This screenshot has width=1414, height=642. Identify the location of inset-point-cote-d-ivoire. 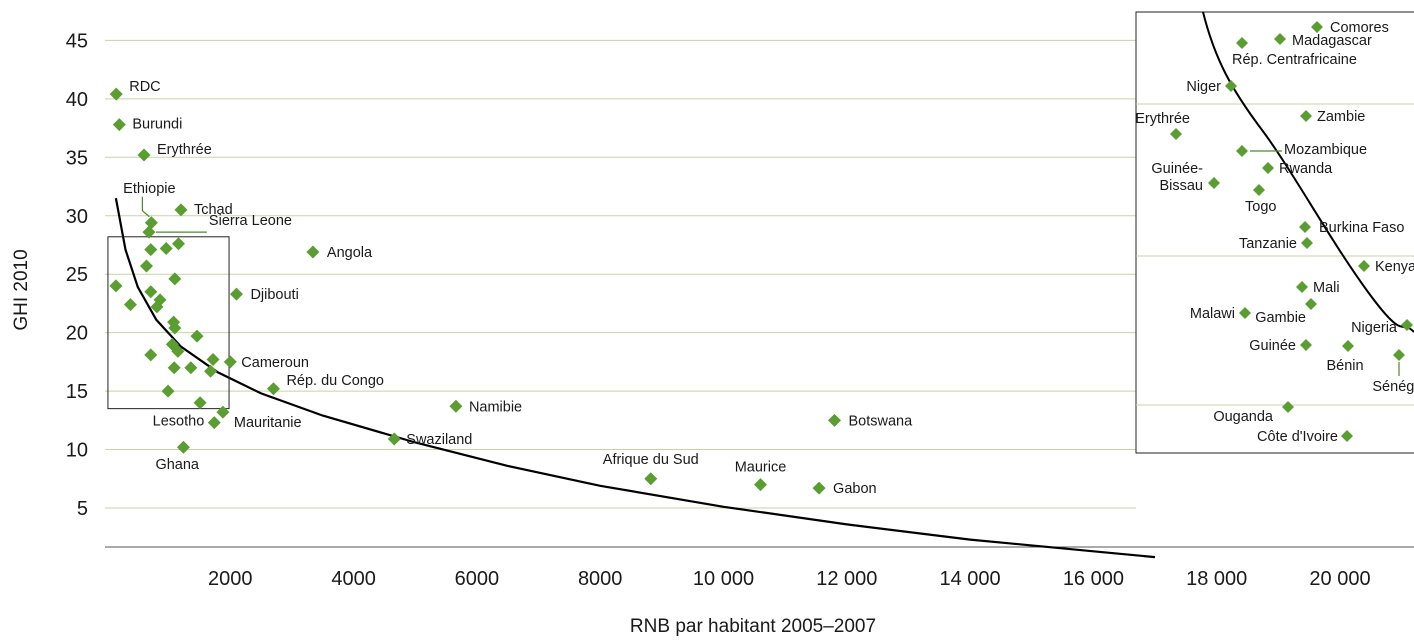
(1347, 436).